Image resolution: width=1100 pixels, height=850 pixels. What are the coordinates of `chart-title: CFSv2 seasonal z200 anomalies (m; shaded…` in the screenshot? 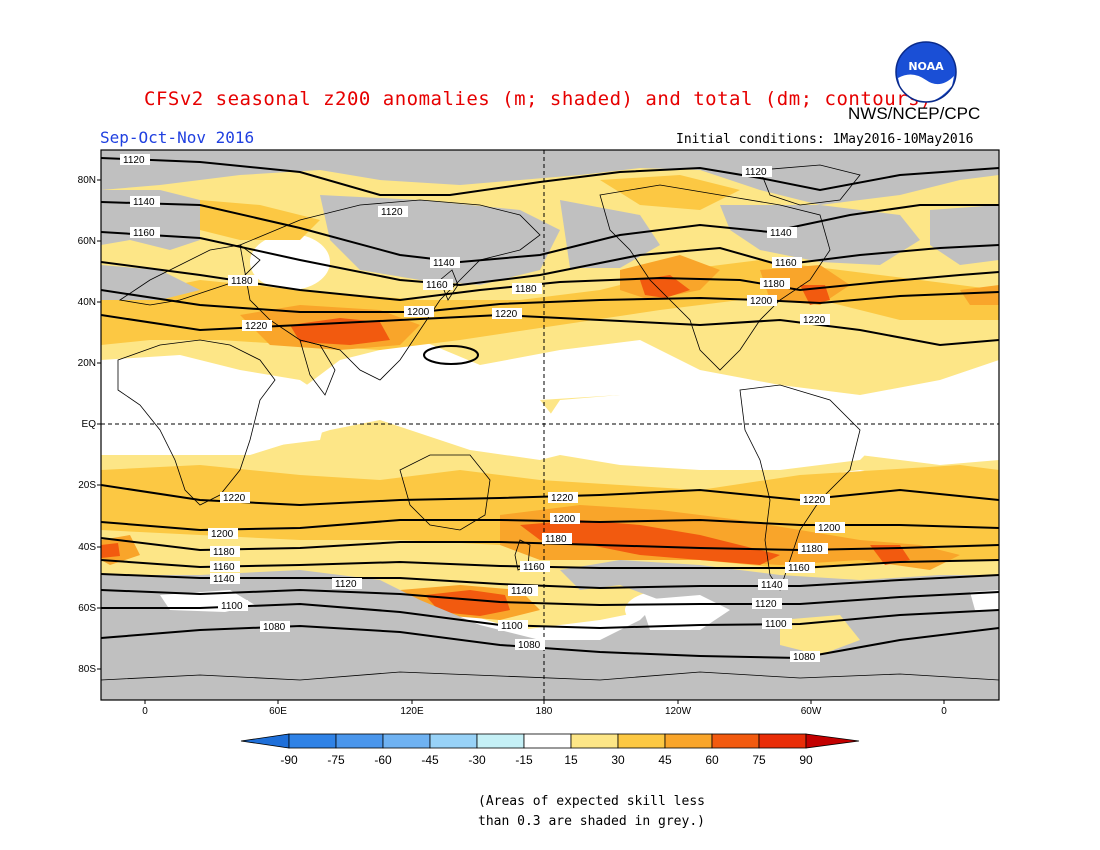 It's located at (538, 99).